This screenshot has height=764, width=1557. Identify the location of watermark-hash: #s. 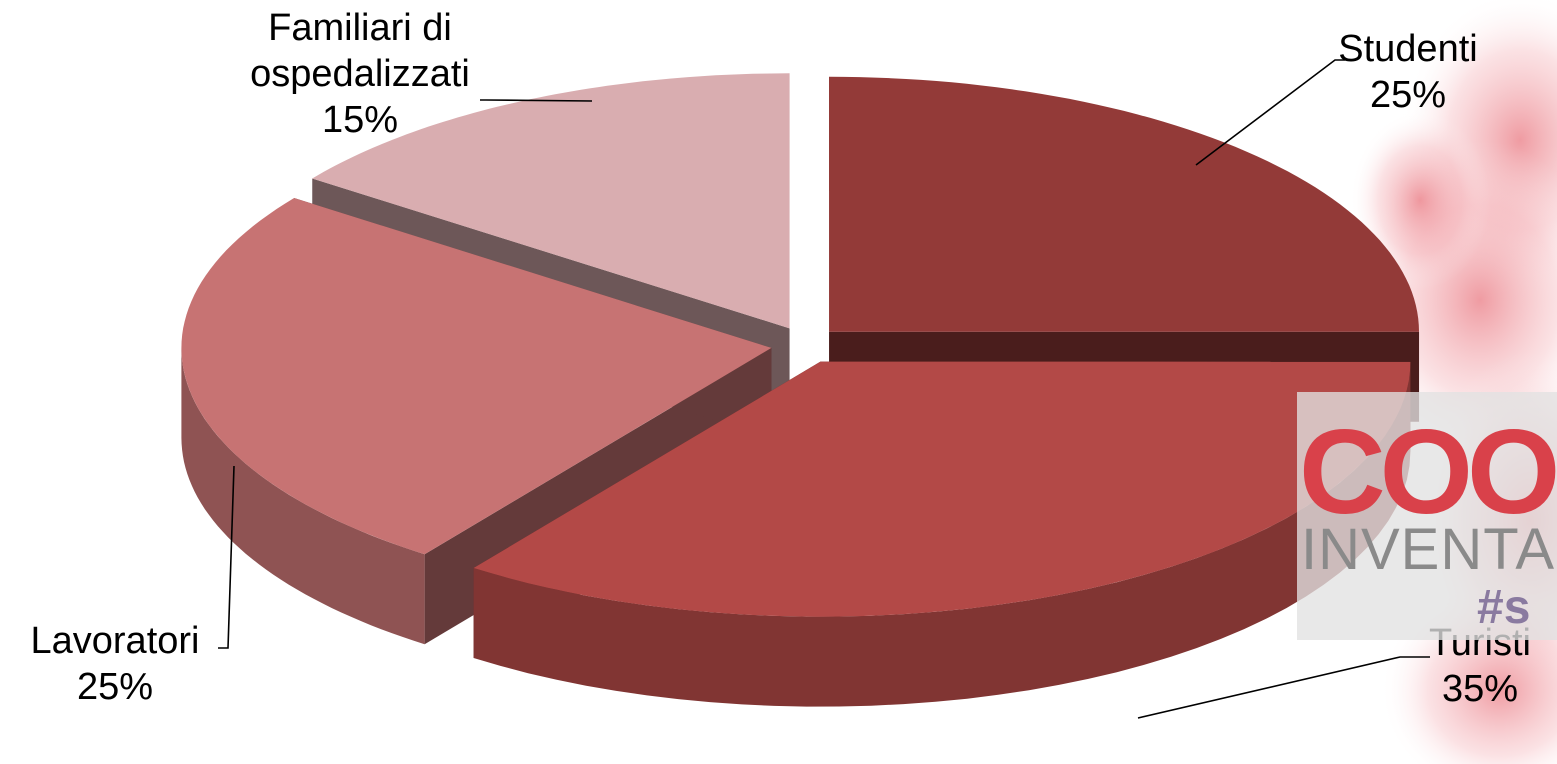
(1504, 607).